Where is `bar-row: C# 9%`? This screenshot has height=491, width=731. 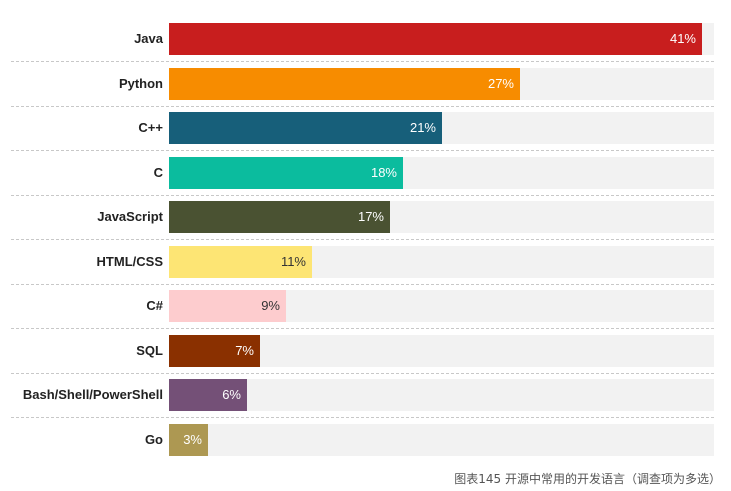 bar-row: C# 9% is located at coordinates (365, 306).